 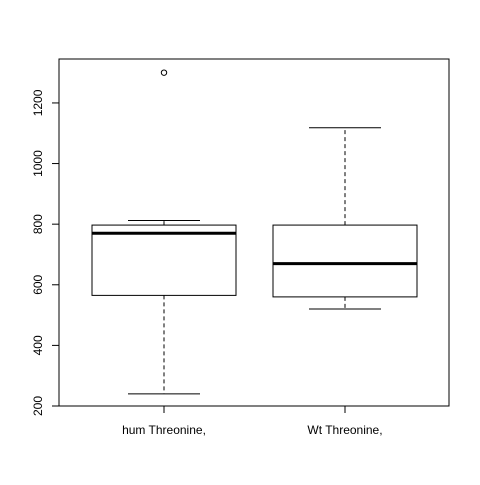 What do you see at coordinates (164, 430) in the screenshot?
I see `x-tick-label: hum Threonine,` at bounding box center [164, 430].